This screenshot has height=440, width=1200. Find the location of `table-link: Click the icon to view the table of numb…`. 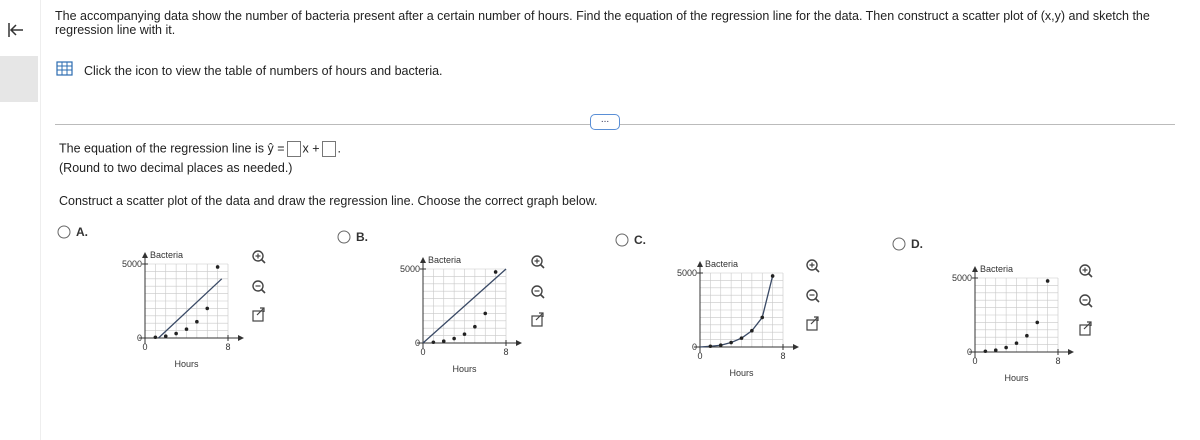

table-link: Click the icon to view the table of numb… is located at coordinates (263, 71).